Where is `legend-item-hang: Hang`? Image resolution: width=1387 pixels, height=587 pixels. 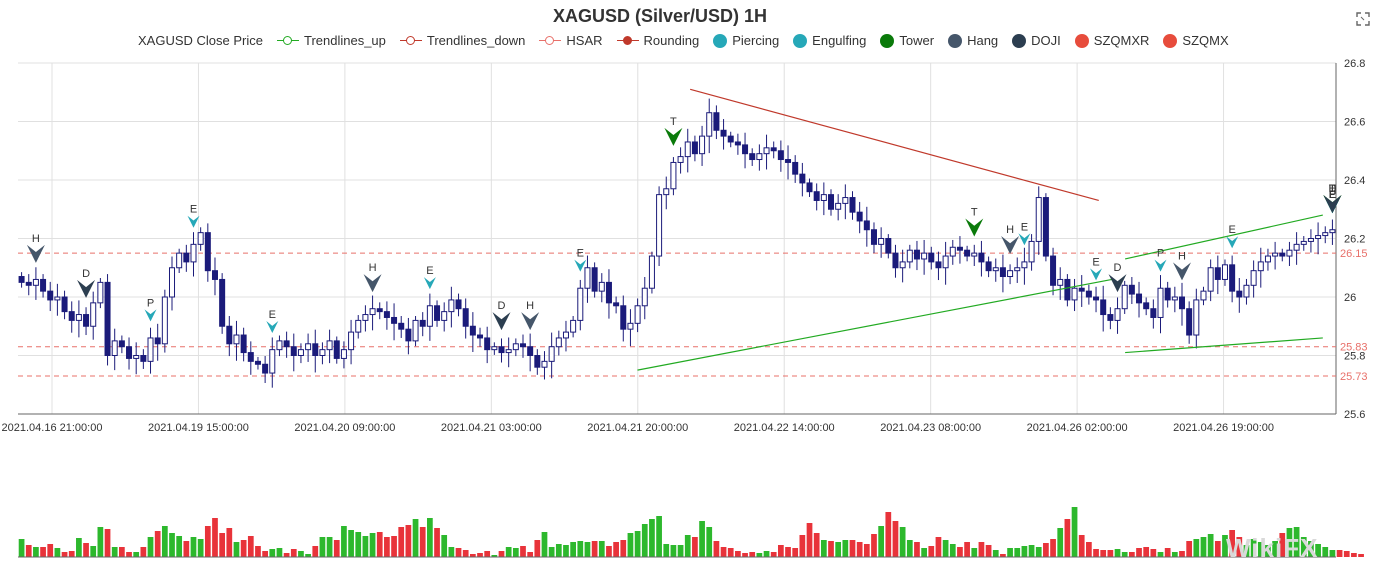
legend-item-hang: Hang is located at coordinates (973, 40).